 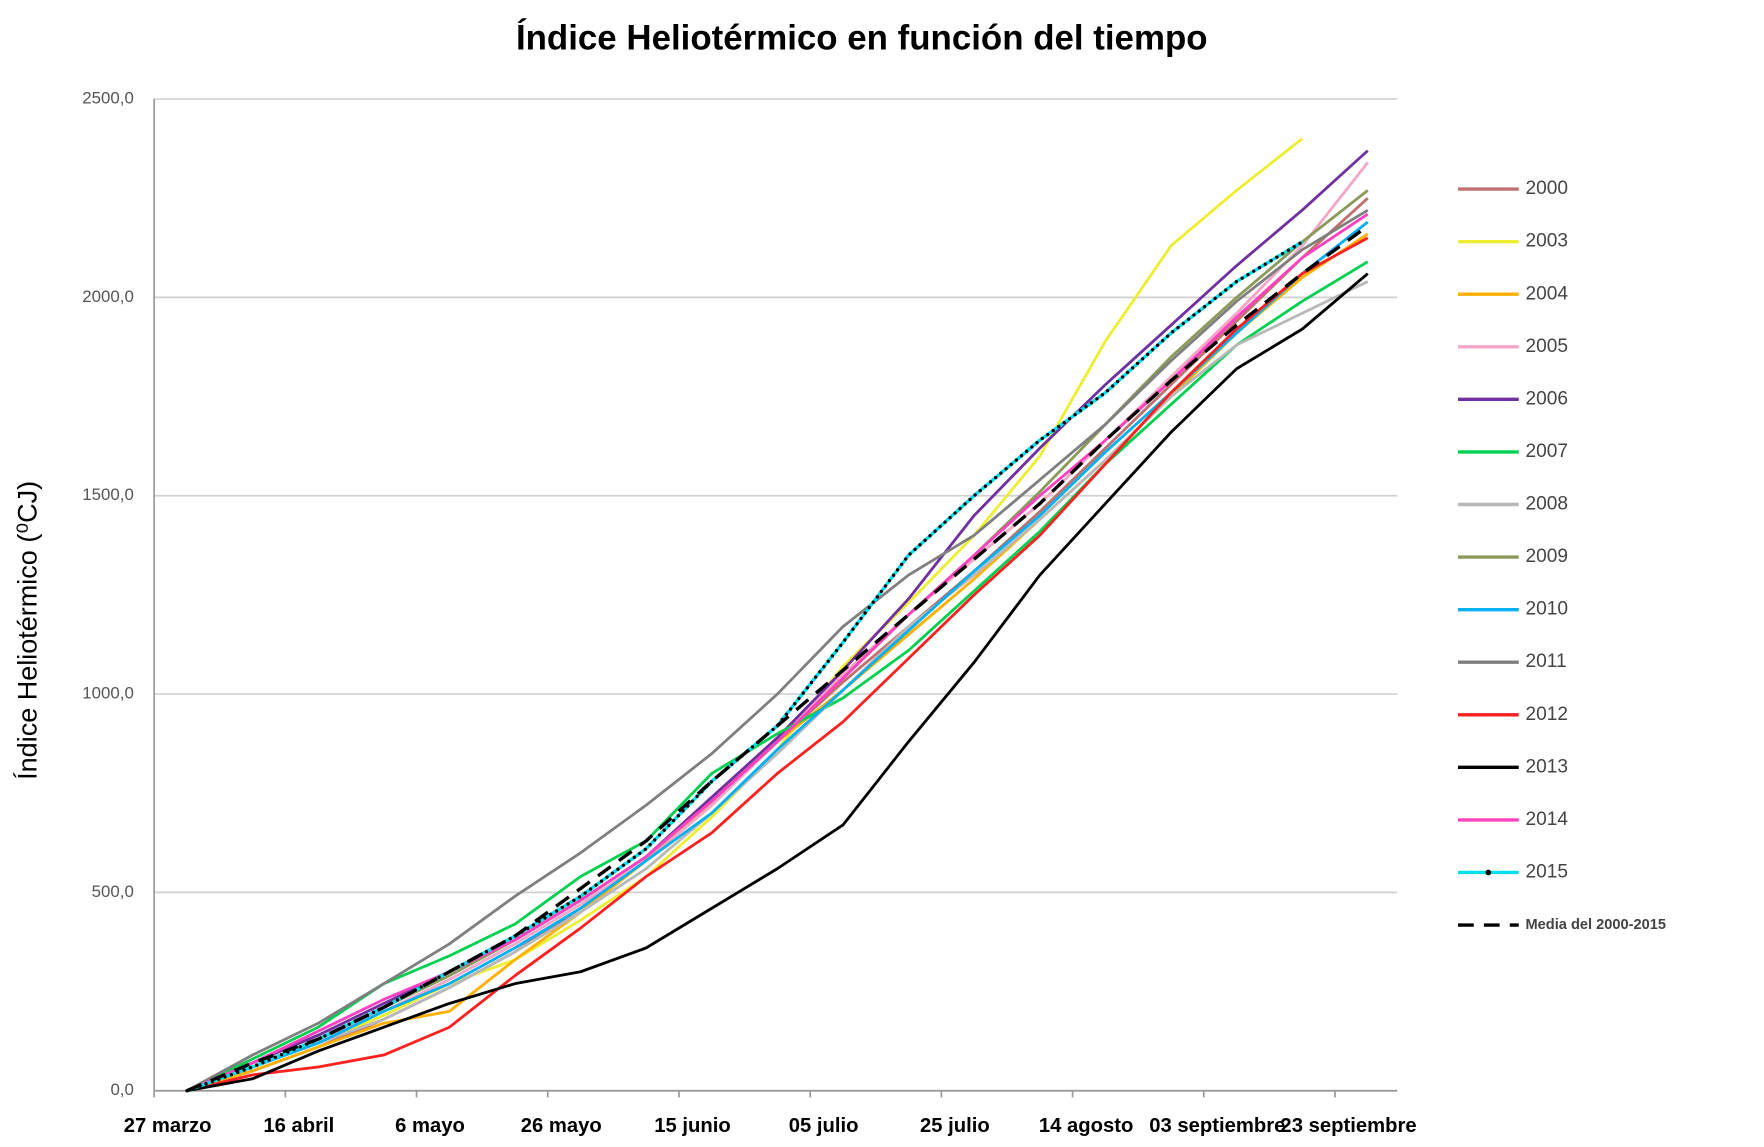 I want to click on y-tick-label: 1500,0, so click(x=108, y=494).